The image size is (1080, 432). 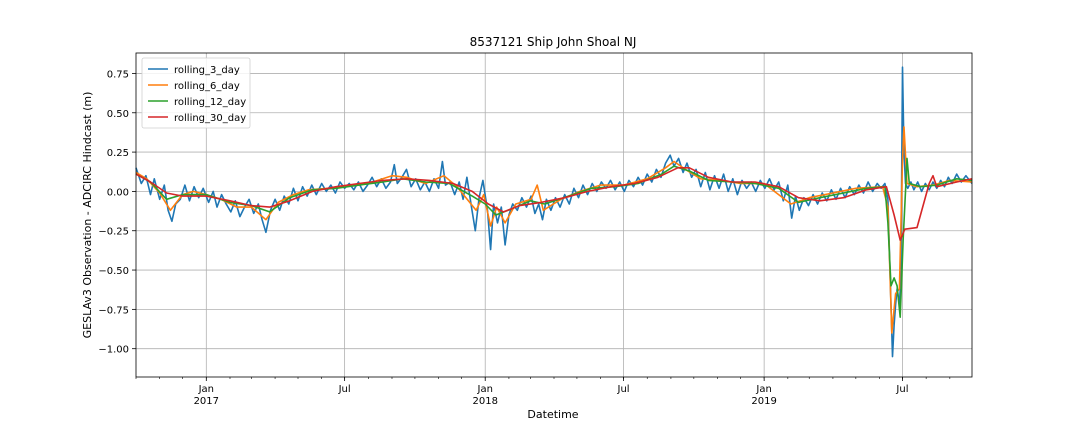 I want to click on y-tick-label: 0.75, so click(x=118, y=74).